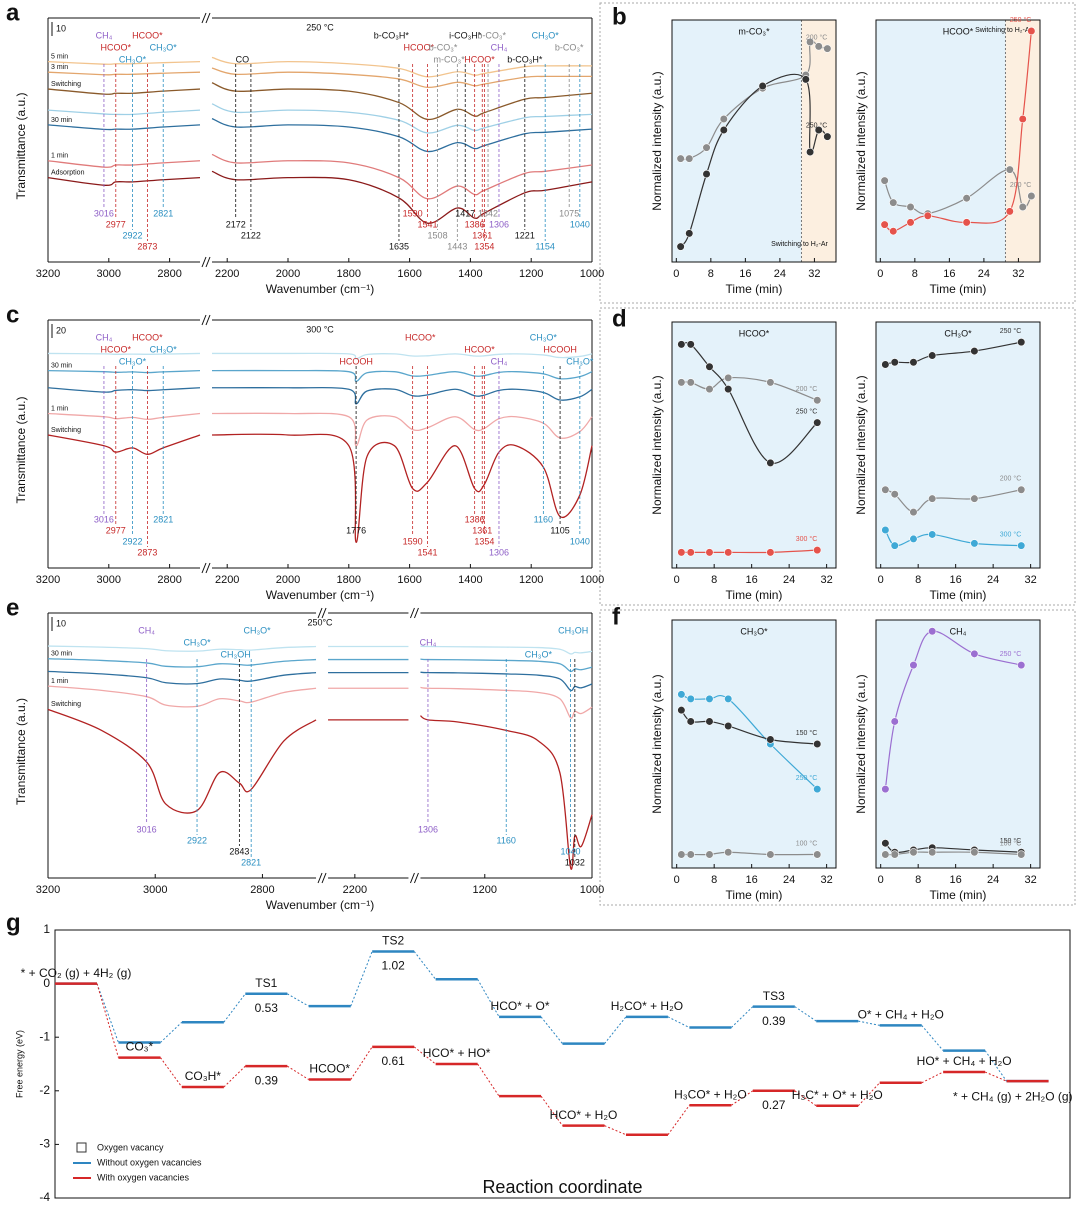  Describe the element at coordinates (356, 530) in the screenshot. I see `peak-label: 1776` at that location.